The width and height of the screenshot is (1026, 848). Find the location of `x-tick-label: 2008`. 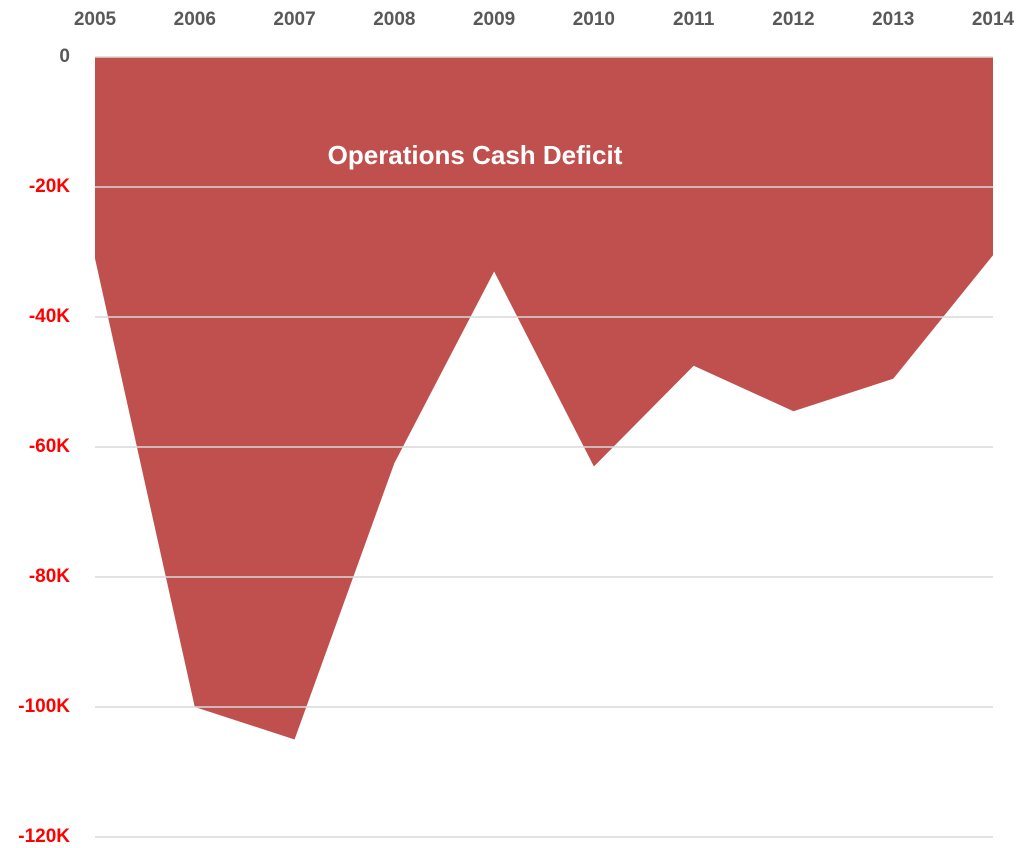

x-tick-label: 2008 is located at coordinates (394, 19).